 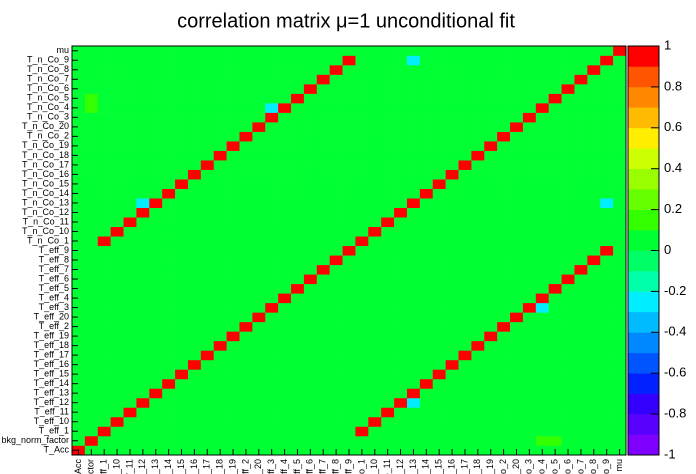 What do you see at coordinates (374, 466) in the screenshot?
I see `x-tick-label: T_n_Co_10` at bounding box center [374, 466].